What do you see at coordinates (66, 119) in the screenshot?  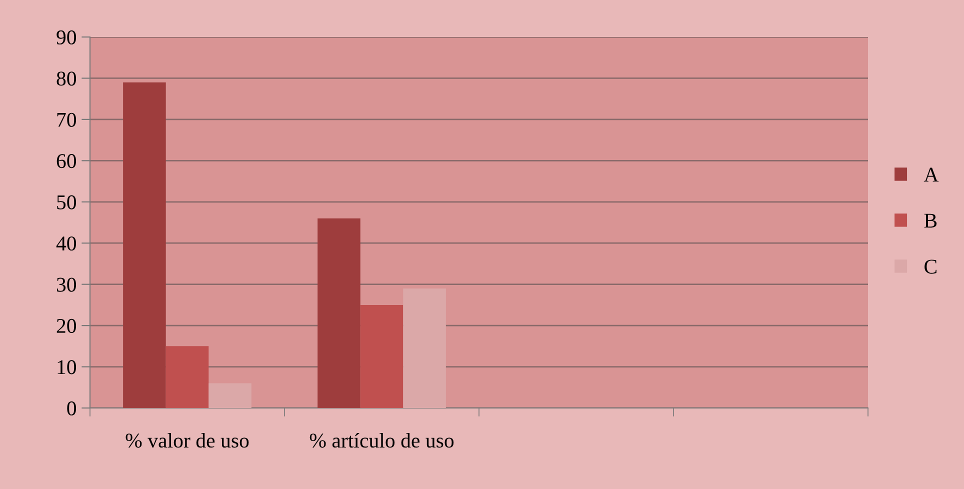 I see `y-tick-label: 70` at bounding box center [66, 119].